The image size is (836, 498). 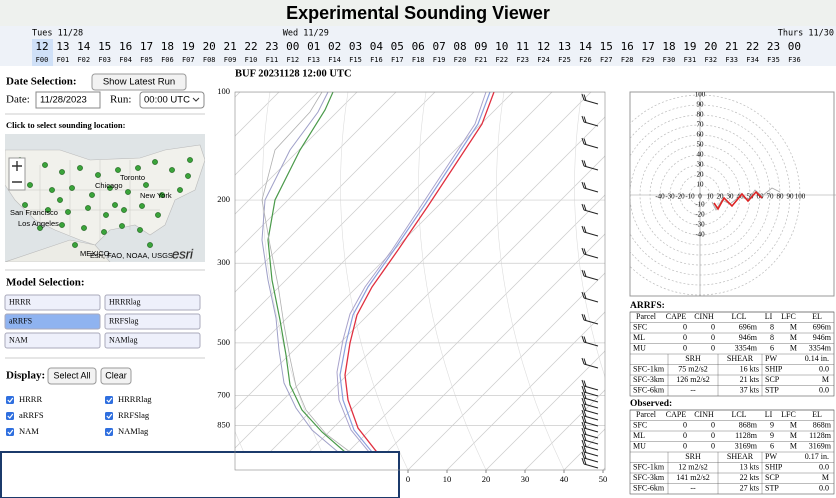 What do you see at coordinates (104, 46) in the screenshot?
I see `hour-label: 15` at bounding box center [104, 46].